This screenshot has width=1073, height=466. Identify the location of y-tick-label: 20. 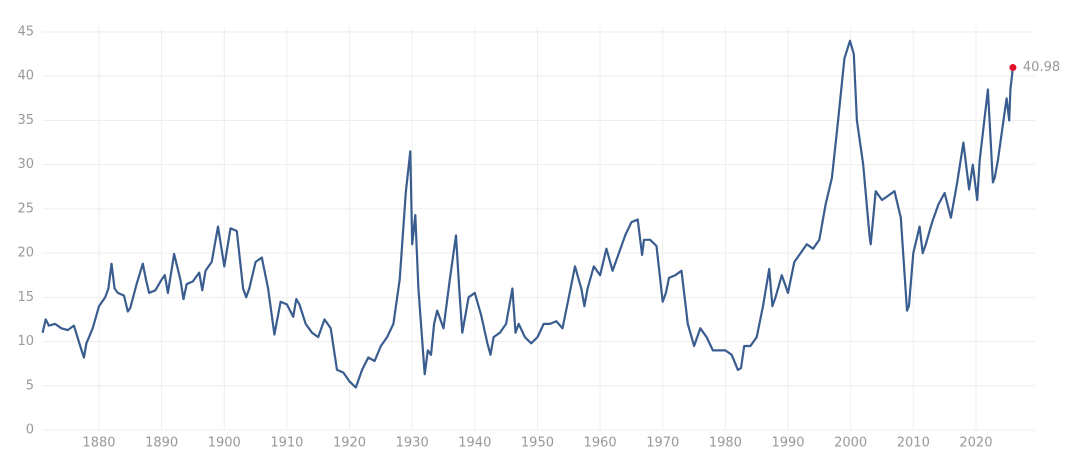
(25, 253).